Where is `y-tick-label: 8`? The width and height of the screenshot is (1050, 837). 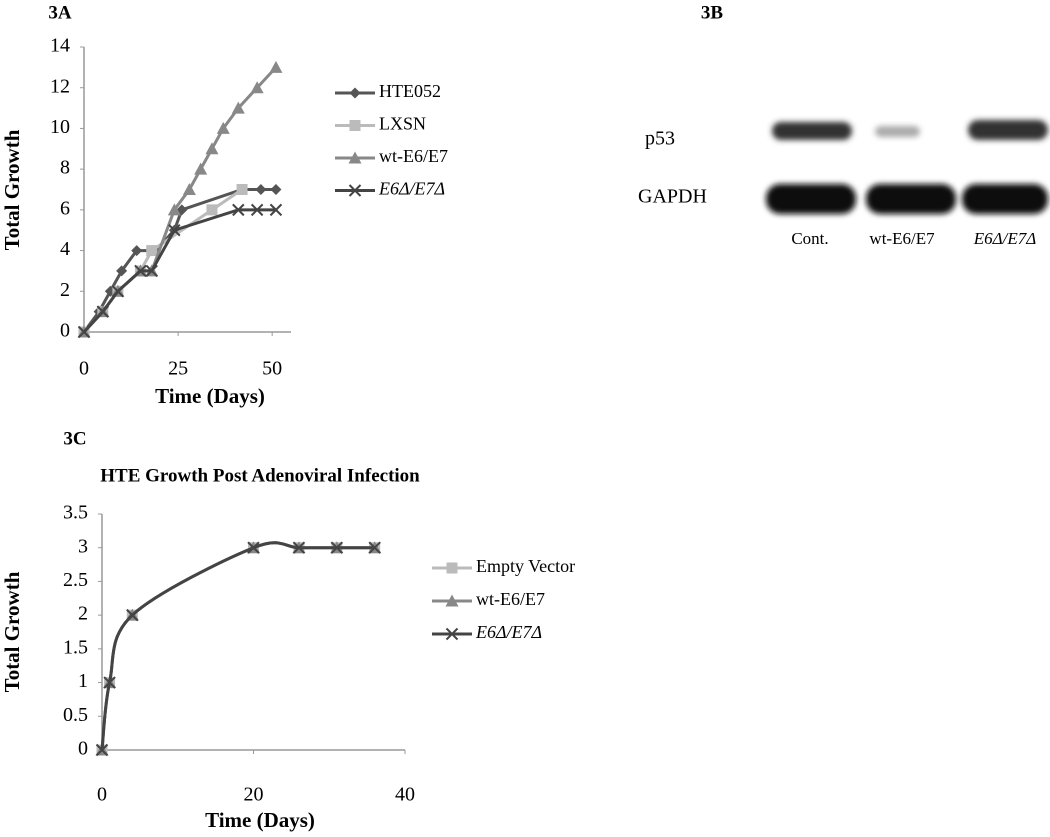 y-tick-label: 8 is located at coordinates (65, 168).